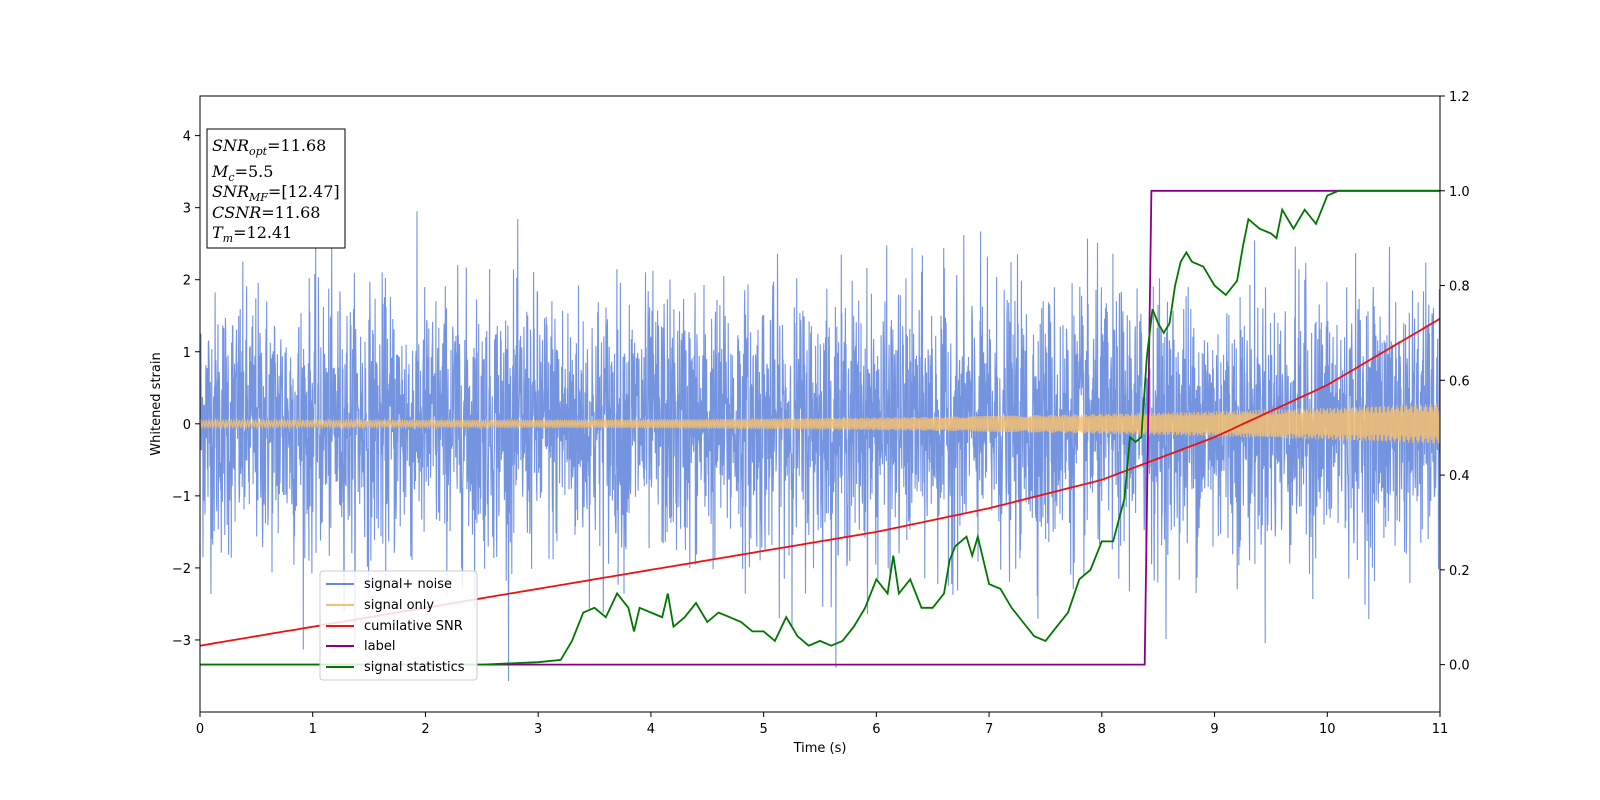 This screenshot has width=1600, height=800. I want to click on x-tick-label: 6, so click(876, 729).